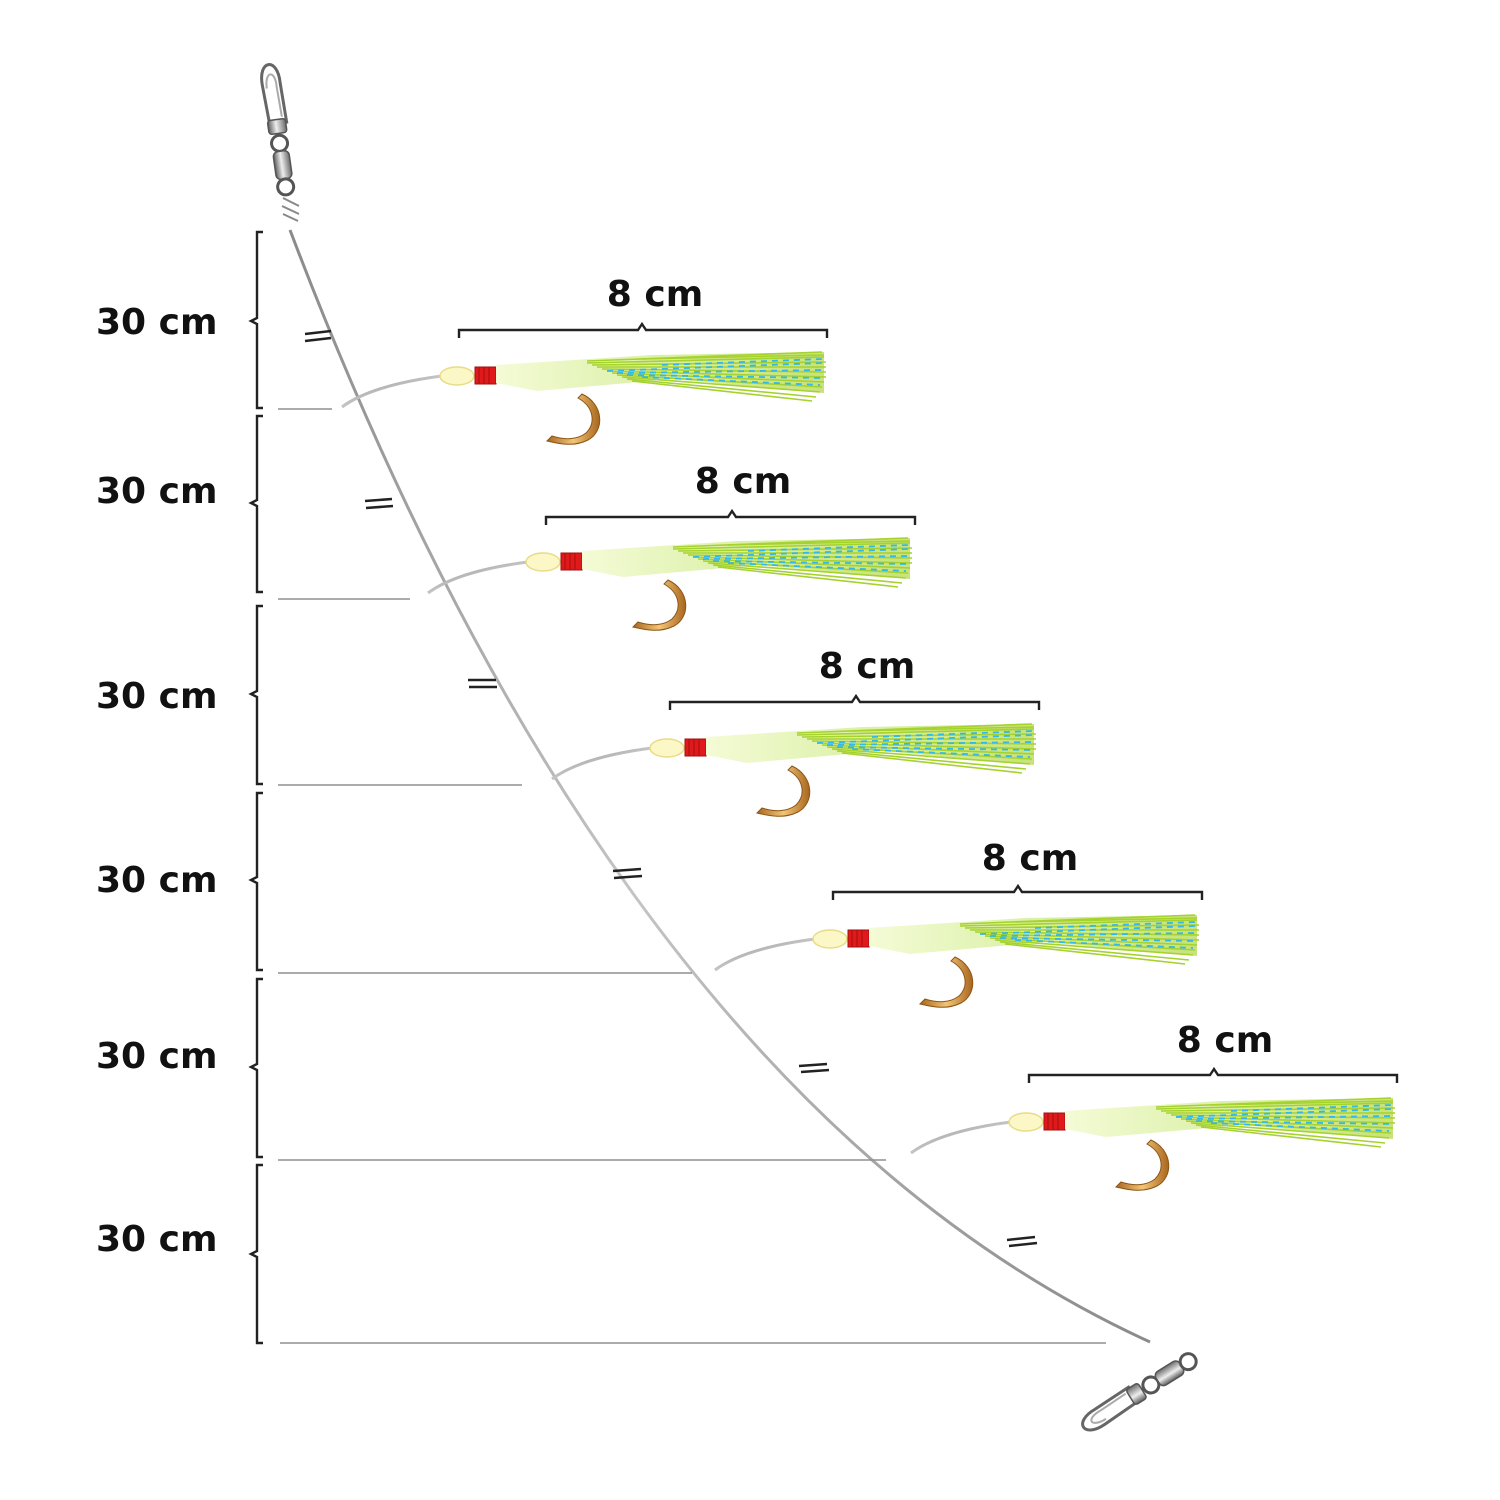 This screenshot has width=1500, height=1500. What do you see at coordinates (156, 1239) in the screenshot?
I see `segment-label-6: 30 cm` at bounding box center [156, 1239].